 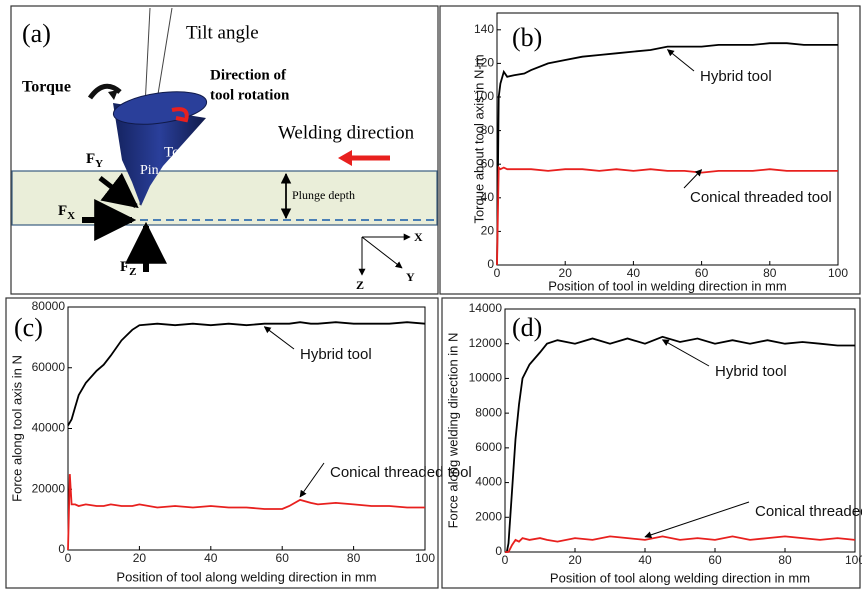 I want to click on force-label: FY, so click(x=94, y=160).